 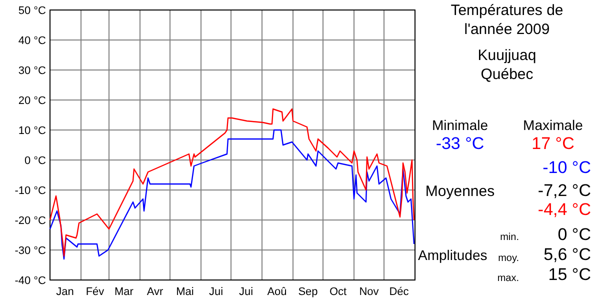 I want to click on y-tick-label: 40 °C, so click(x=32, y=41).